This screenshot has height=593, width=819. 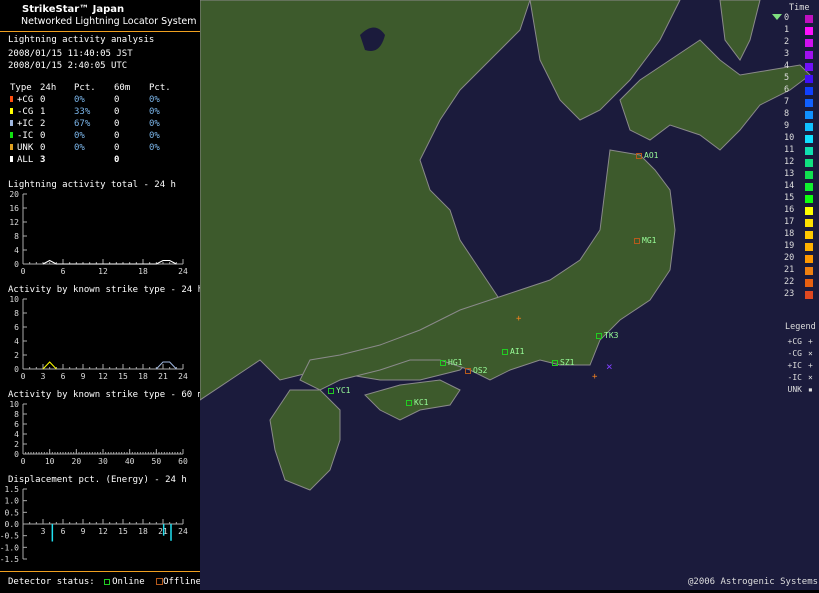 I want to click on app-title: StrikeStar™ Japan, so click(x=73, y=9).